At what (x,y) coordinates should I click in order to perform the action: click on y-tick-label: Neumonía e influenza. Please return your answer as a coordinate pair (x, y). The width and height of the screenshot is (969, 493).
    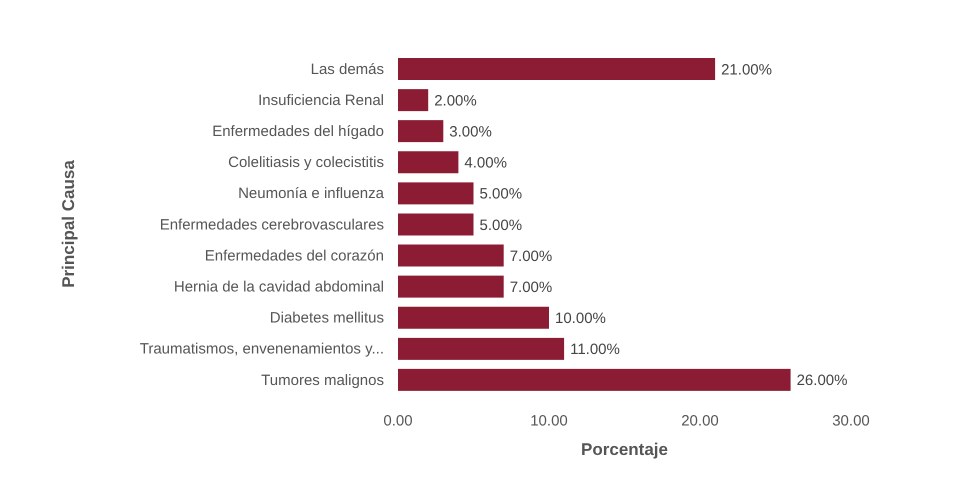
    Looking at the image, I should click on (311, 193).